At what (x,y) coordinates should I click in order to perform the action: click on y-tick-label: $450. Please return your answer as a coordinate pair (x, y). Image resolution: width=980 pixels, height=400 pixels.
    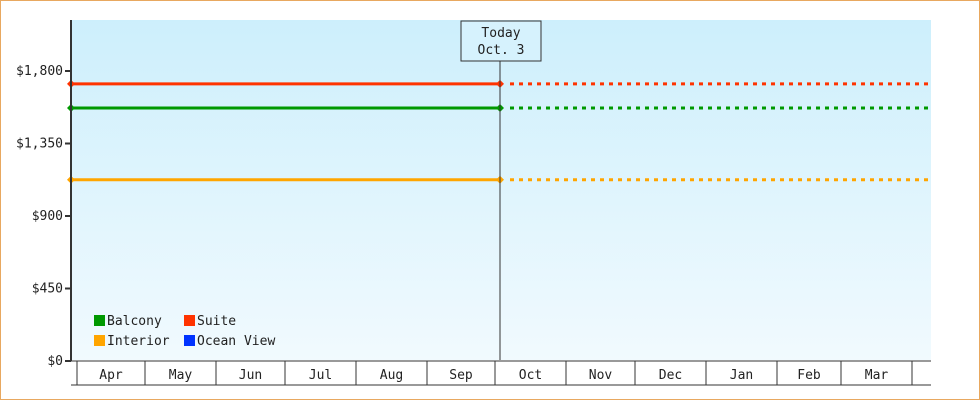
    Looking at the image, I should click on (47, 289).